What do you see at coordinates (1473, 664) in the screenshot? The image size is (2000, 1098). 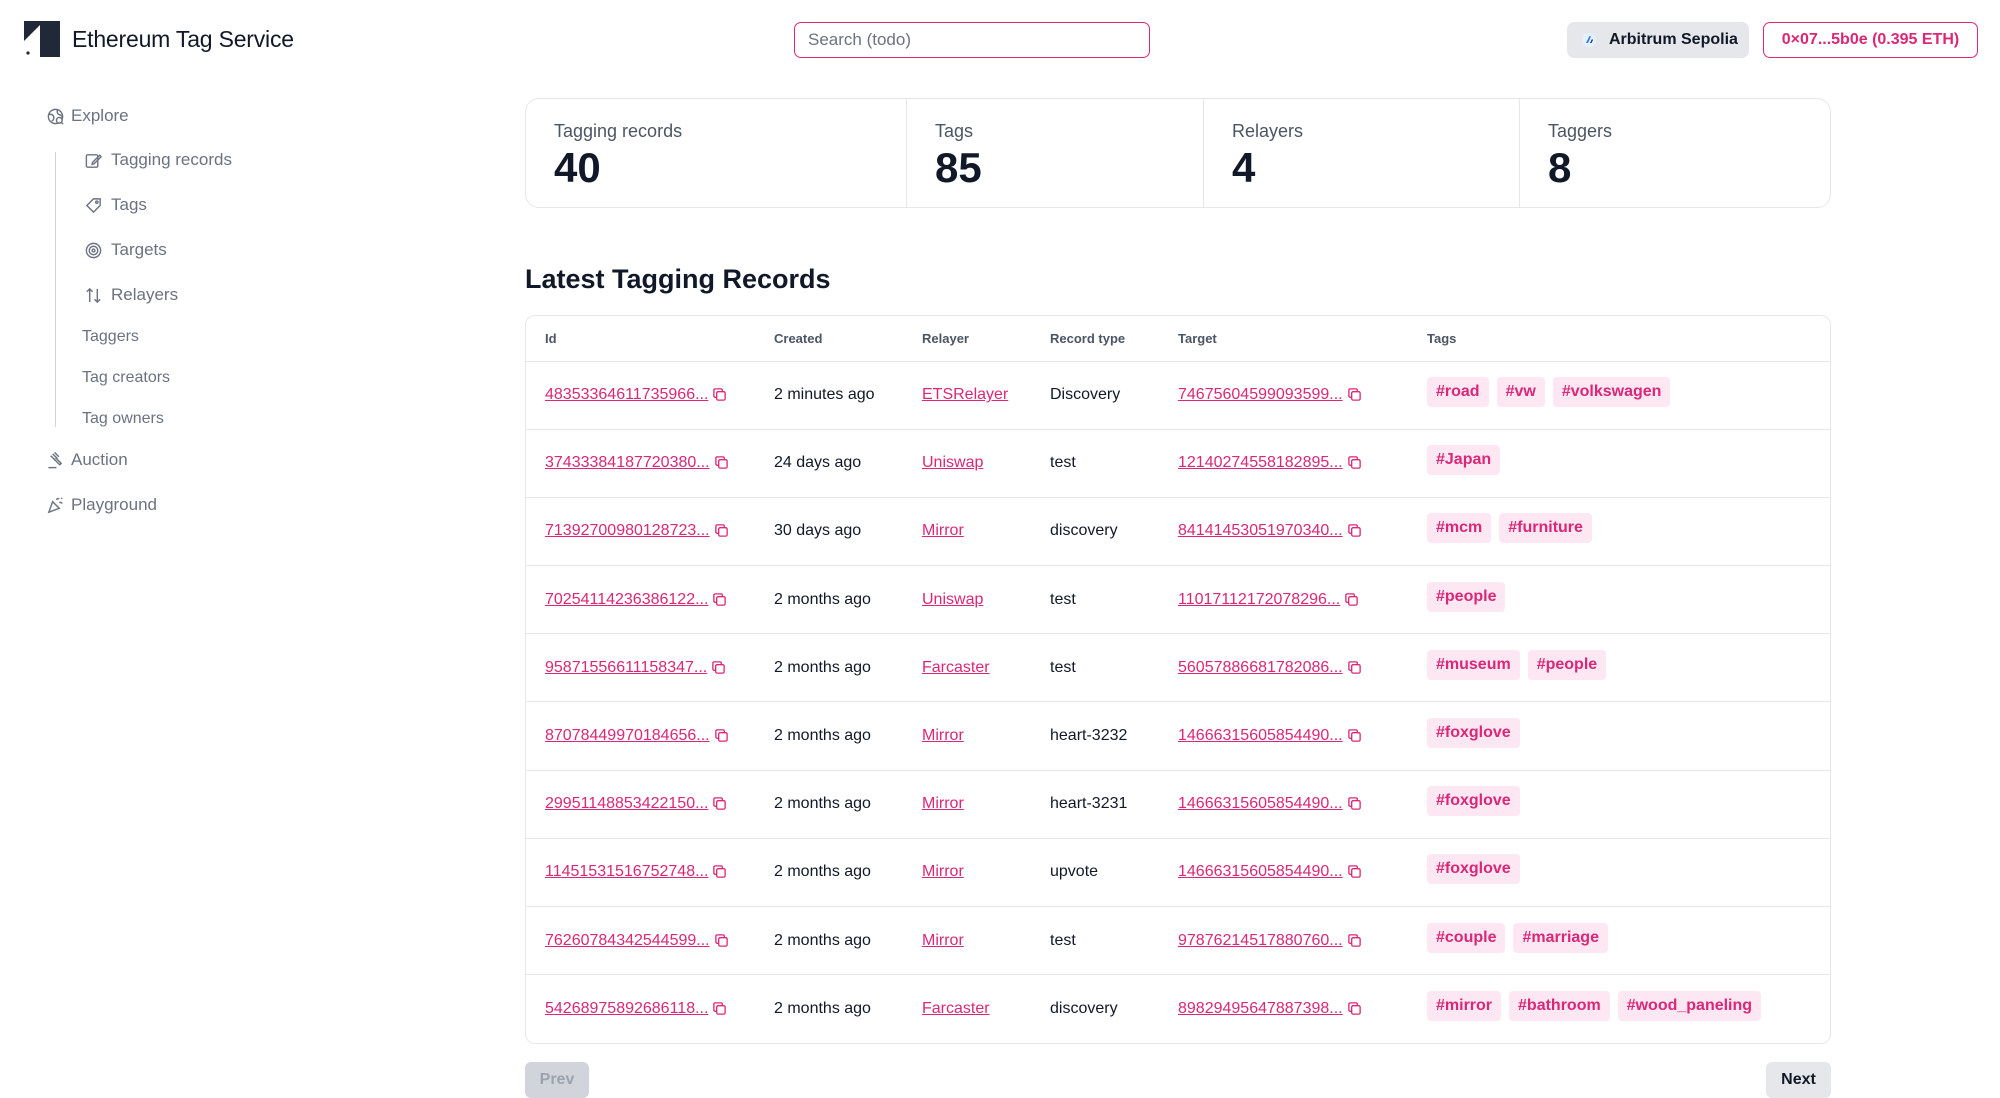 I see `tag-chip: #museum` at bounding box center [1473, 664].